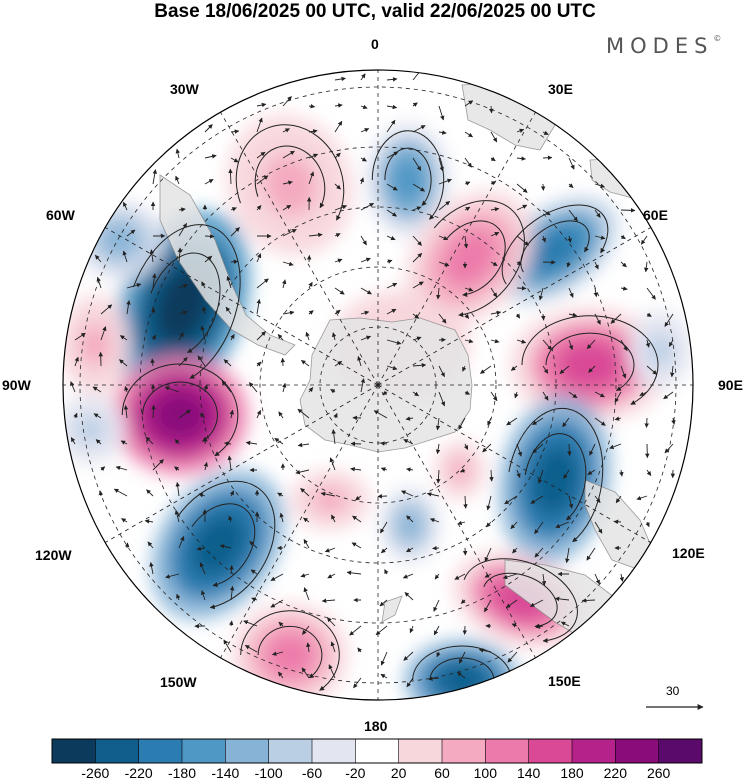  Describe the element at coordinates (655, 215) in the screenshot. I see `lon-label-60e: 60E` at that location.